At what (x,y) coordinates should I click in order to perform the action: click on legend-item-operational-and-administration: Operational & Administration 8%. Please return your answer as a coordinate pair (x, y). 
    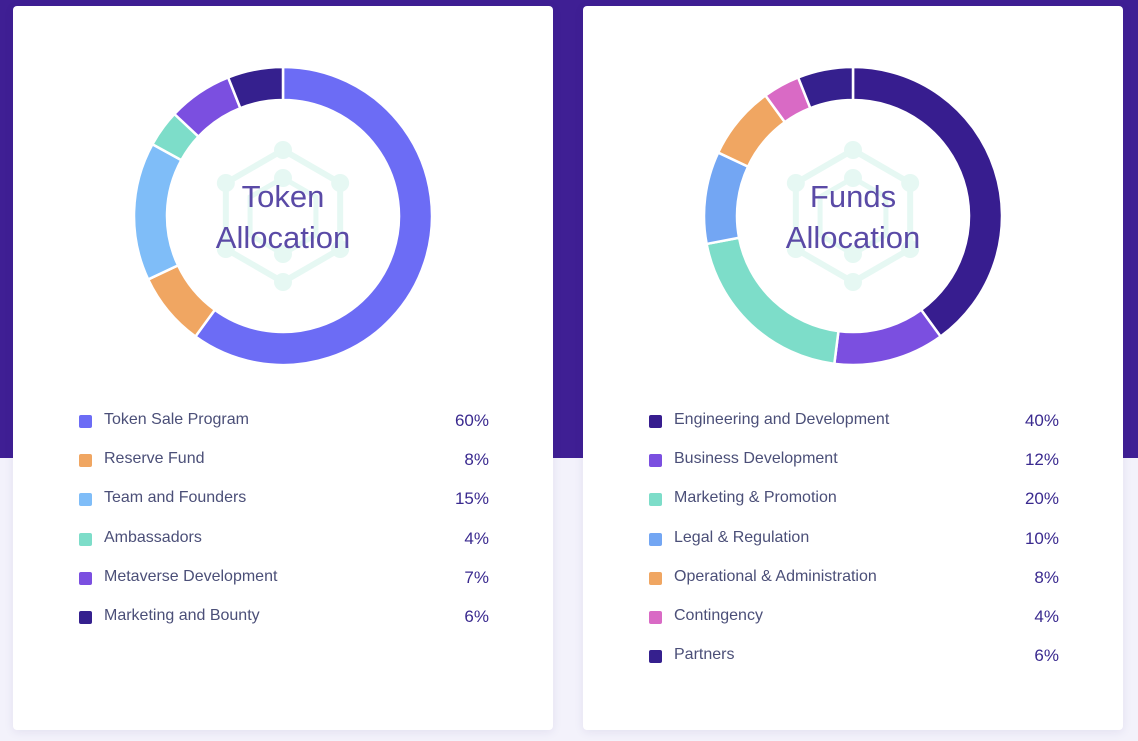
    Looking at the image, I should click on (853, 579).